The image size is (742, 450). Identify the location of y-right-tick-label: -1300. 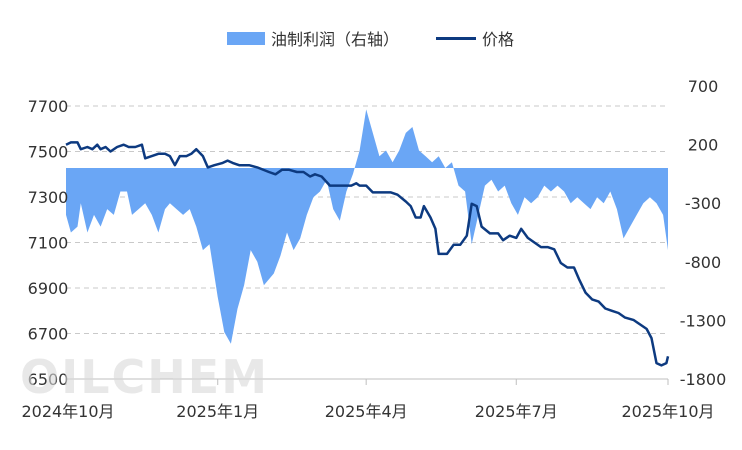
(703, 320).